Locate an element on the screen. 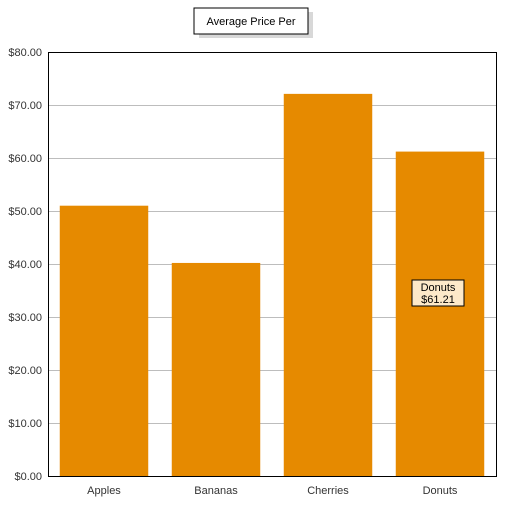 The height and width of the screenshot is (505, 511). x-axis-ticks: Apples Bananas Cherries Donuts is located at coordinates (272, 491).